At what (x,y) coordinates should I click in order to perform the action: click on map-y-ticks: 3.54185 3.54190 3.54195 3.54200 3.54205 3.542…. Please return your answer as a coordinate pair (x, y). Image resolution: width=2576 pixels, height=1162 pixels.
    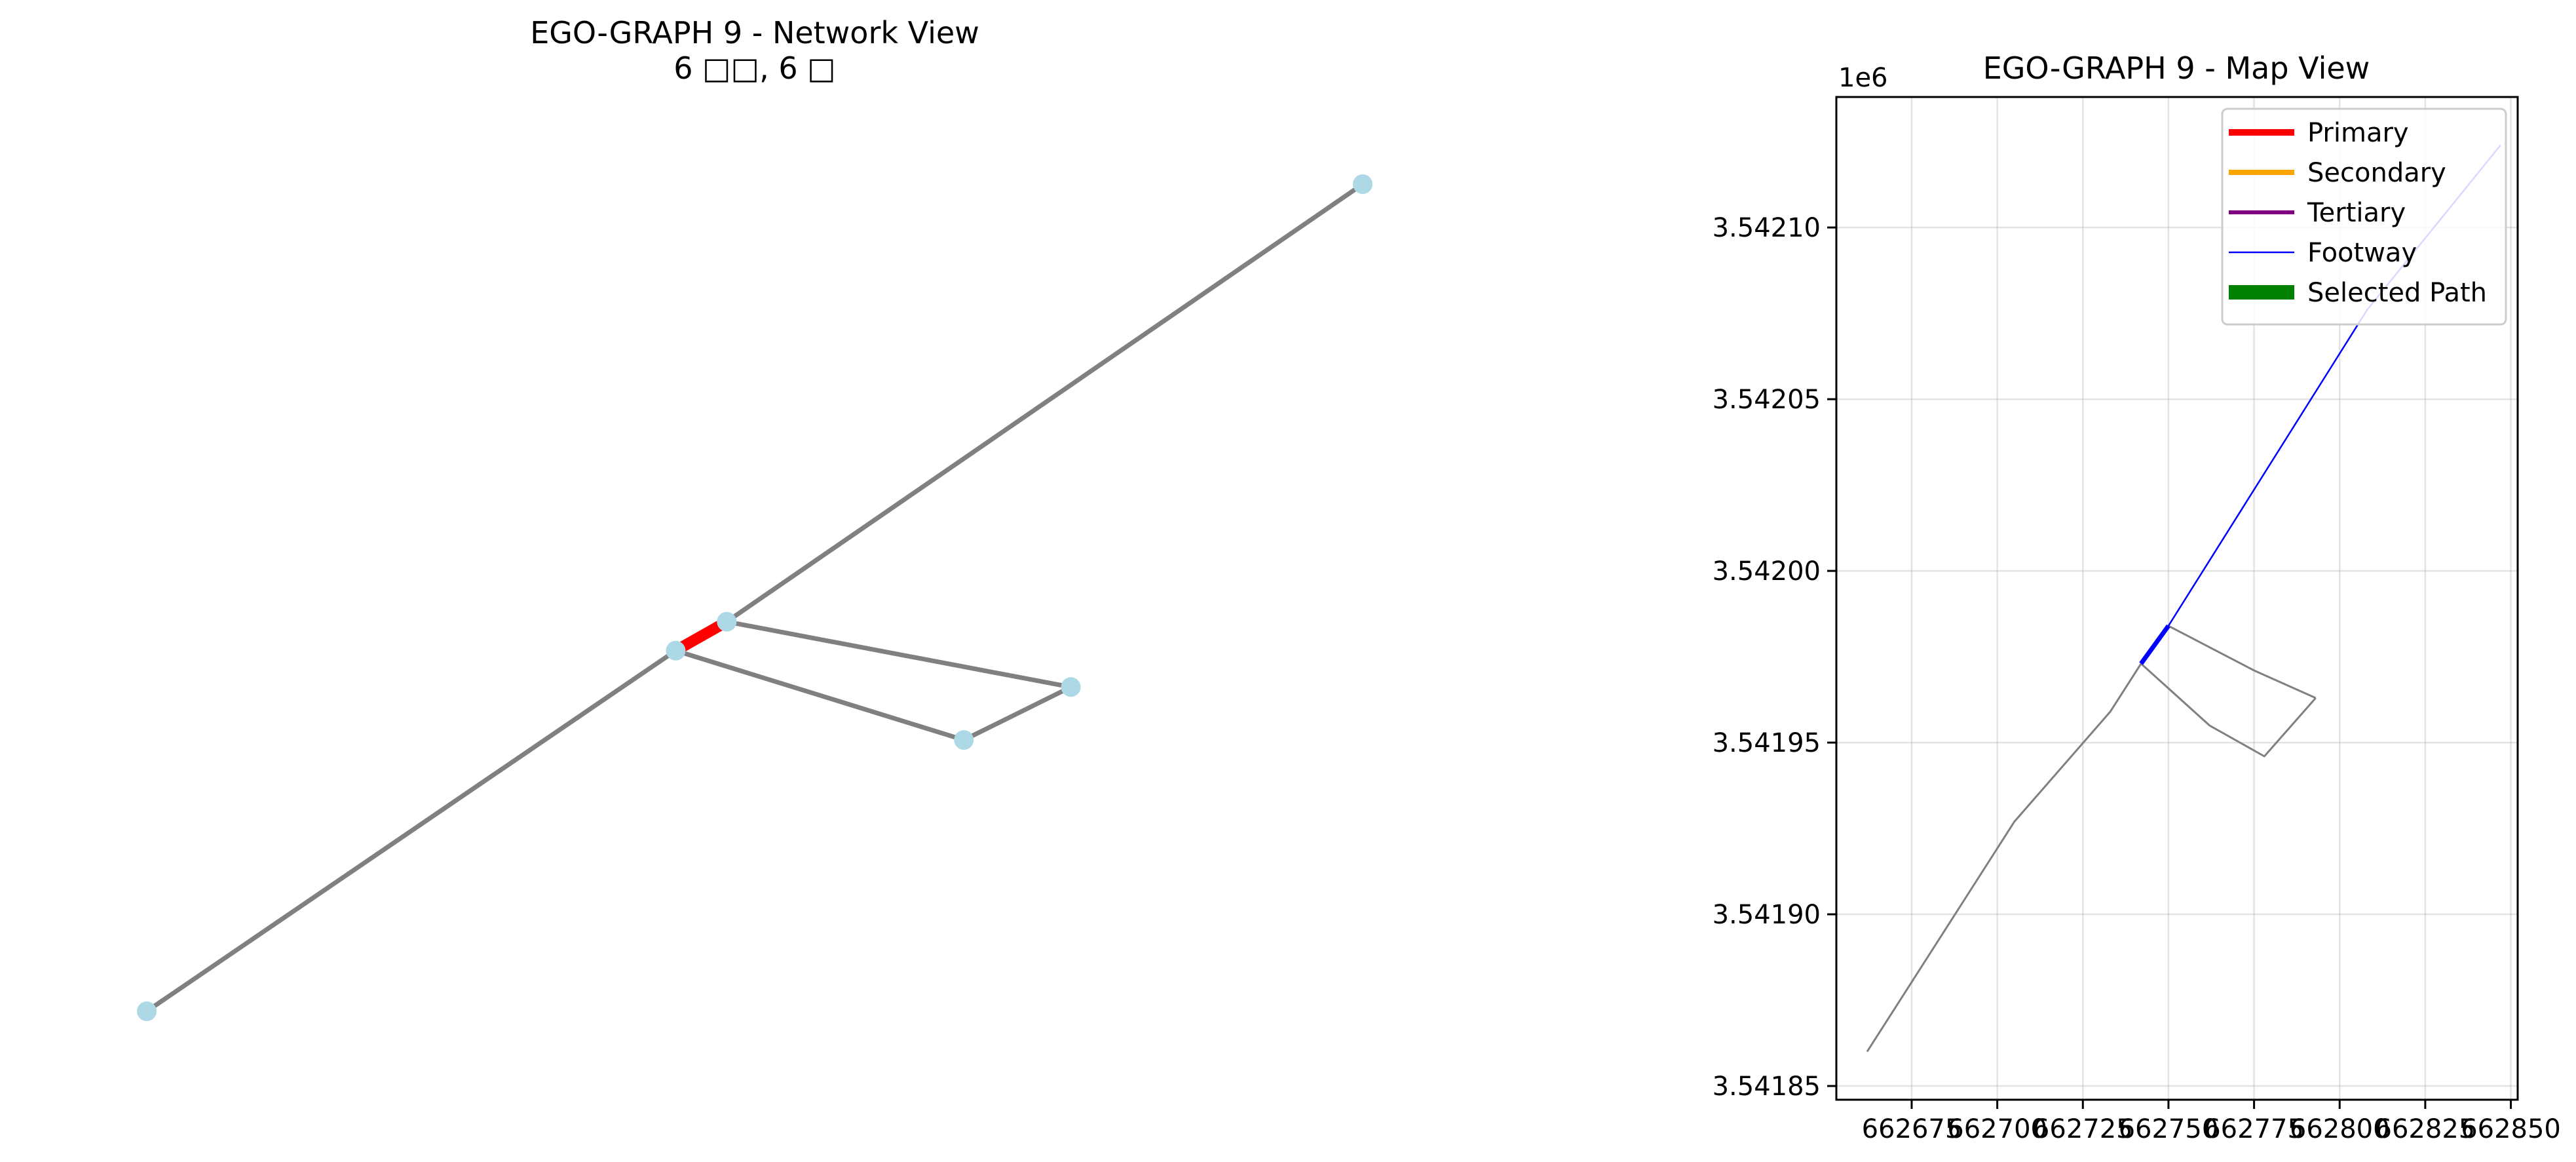
    Looking at the image, I should click on (1775, 657).